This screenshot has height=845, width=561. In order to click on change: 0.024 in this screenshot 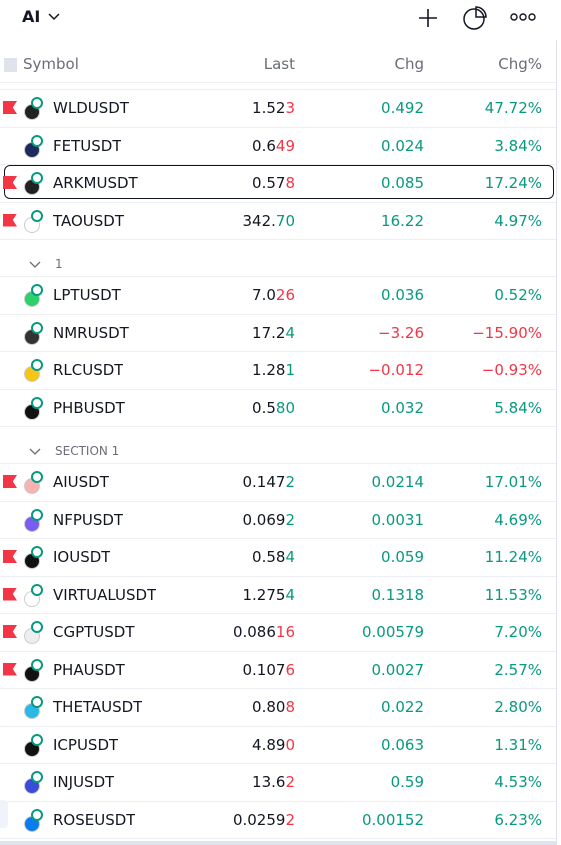, I will do `click(402, 145)`.